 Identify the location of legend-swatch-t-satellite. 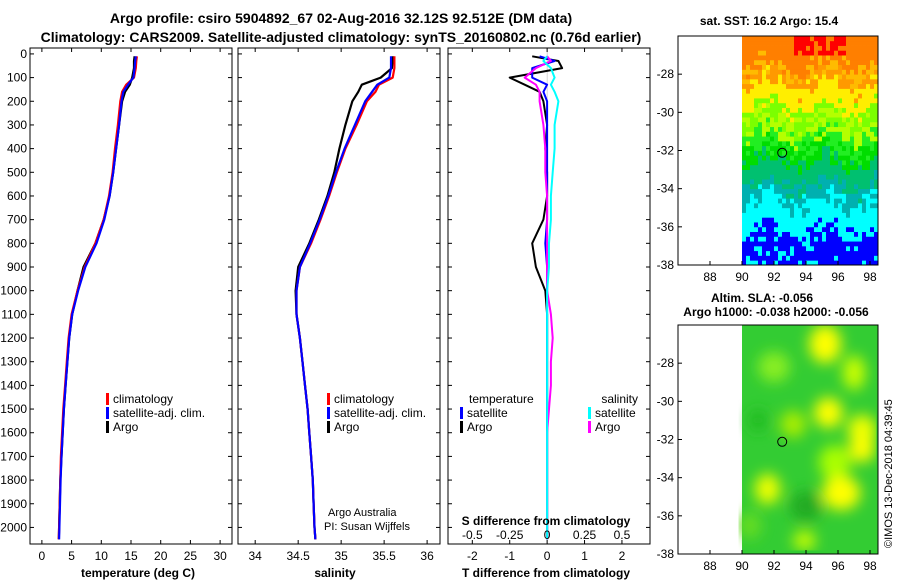
(461, 413).